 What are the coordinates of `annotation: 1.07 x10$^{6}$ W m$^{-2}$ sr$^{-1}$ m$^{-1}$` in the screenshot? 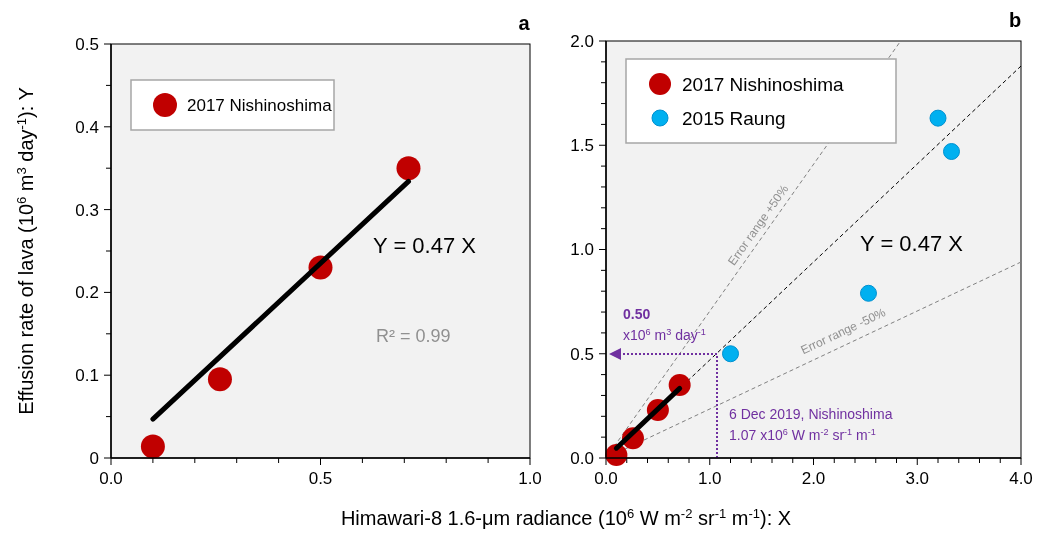 It's located at (802, 434).